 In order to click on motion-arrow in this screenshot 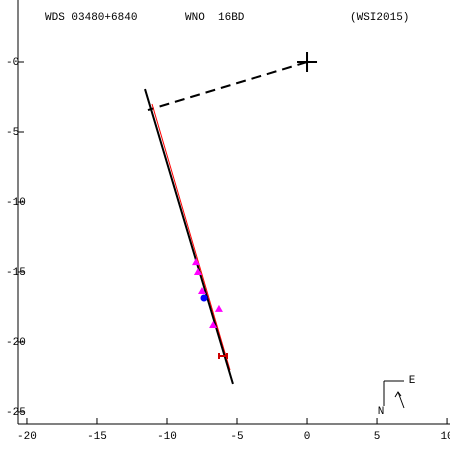, I will do `click(401, 400)`.